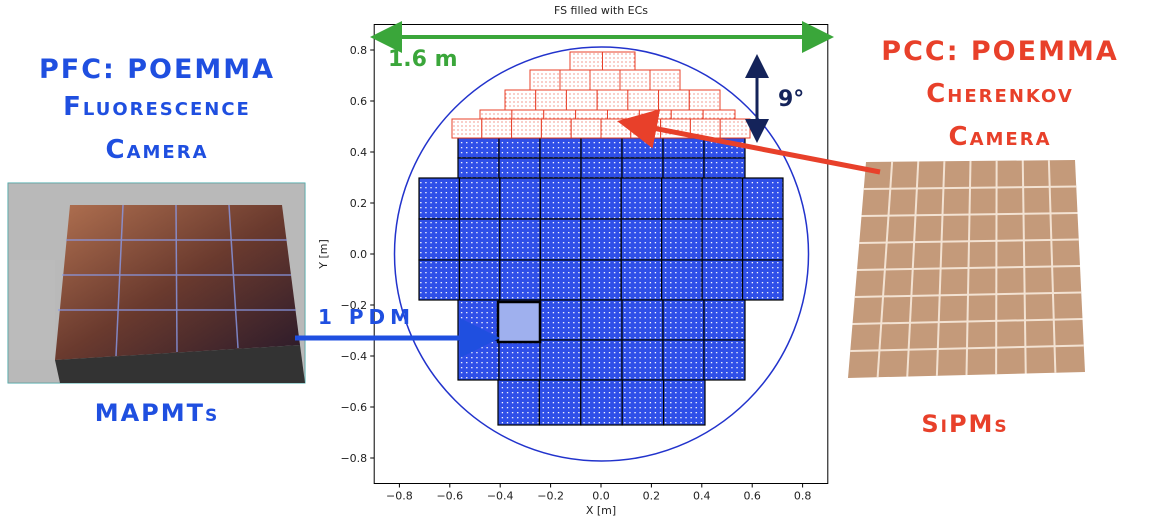 The image size is (1151, 523). I want to click on y-tick-label: 0.6, so click(359, 101).